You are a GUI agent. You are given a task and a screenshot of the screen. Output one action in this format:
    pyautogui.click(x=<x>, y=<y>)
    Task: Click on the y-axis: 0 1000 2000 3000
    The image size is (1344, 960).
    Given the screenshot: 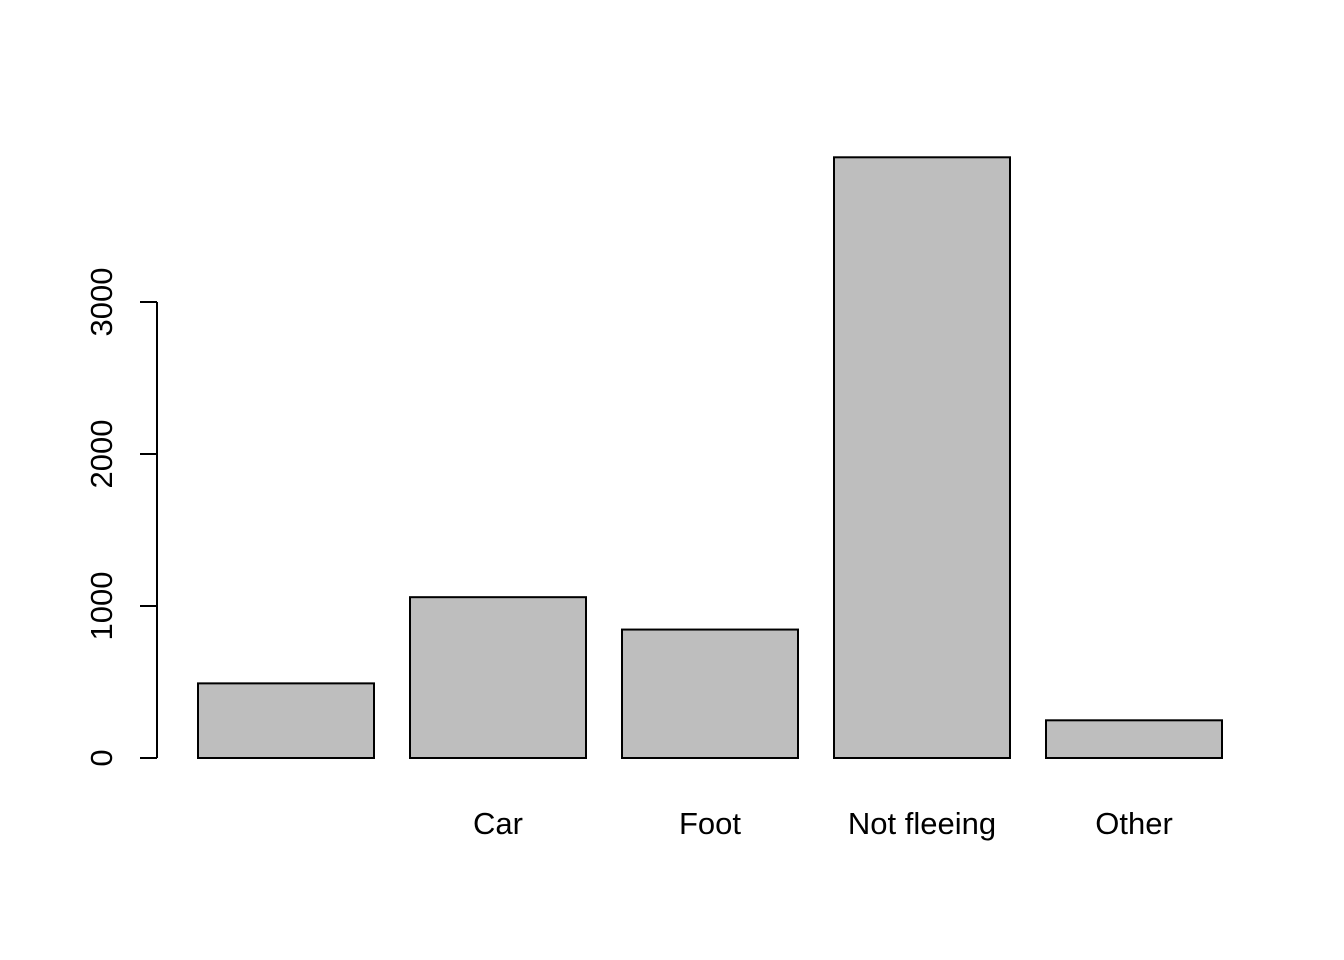 What is the action you would take?
    pyautogui.click(x=121, y=517)
    